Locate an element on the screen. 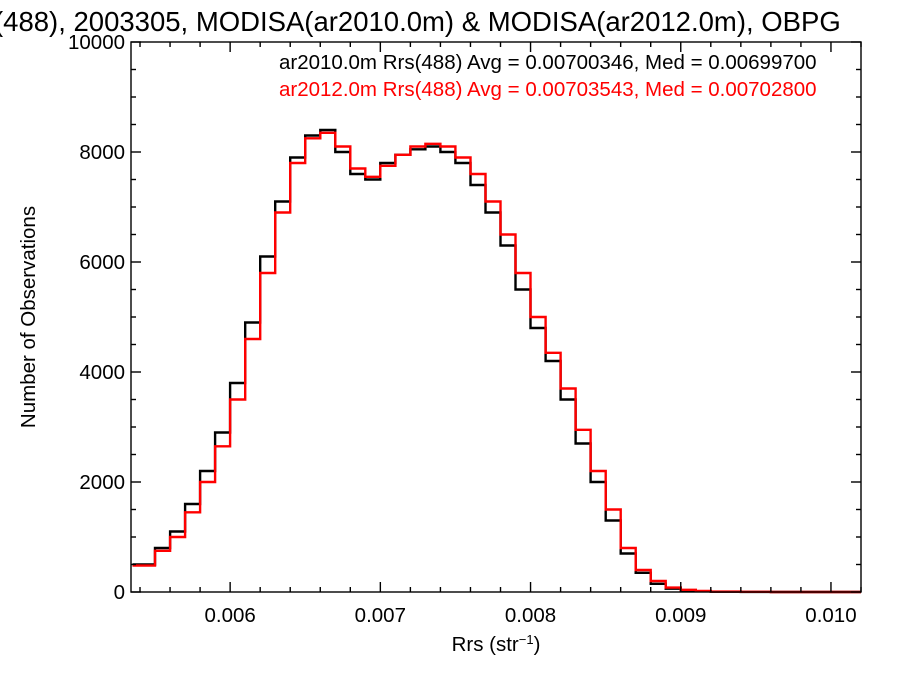  y-tick-label: 6000 is located at coordinates (102, 262).